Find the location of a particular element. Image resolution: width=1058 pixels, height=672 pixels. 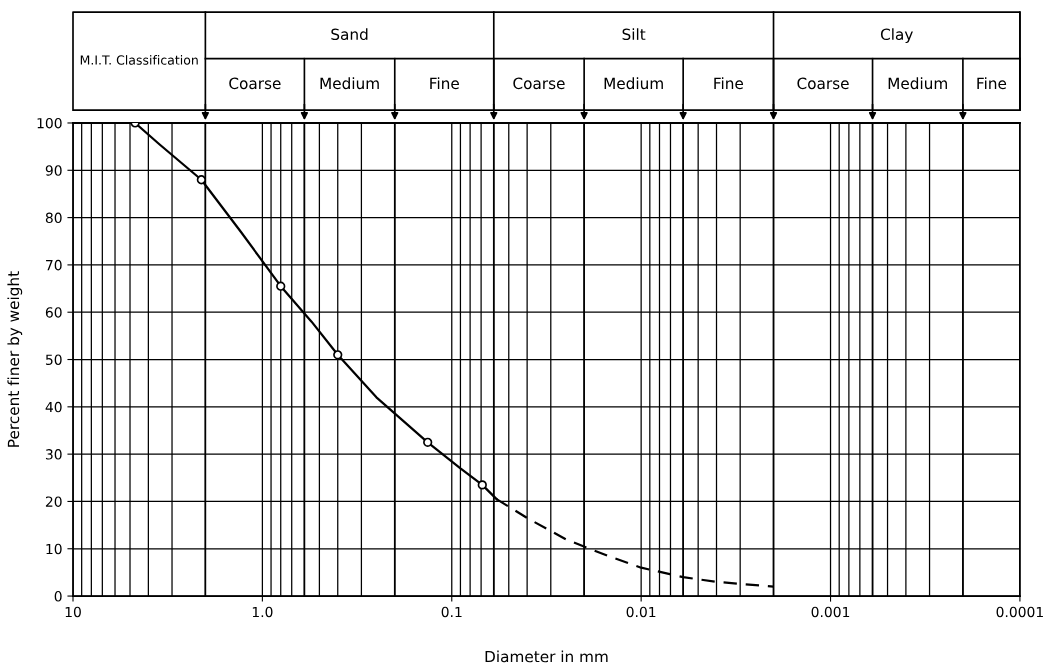

y-axis-title: Percent finer by weight is located at coordinates (15, 359).